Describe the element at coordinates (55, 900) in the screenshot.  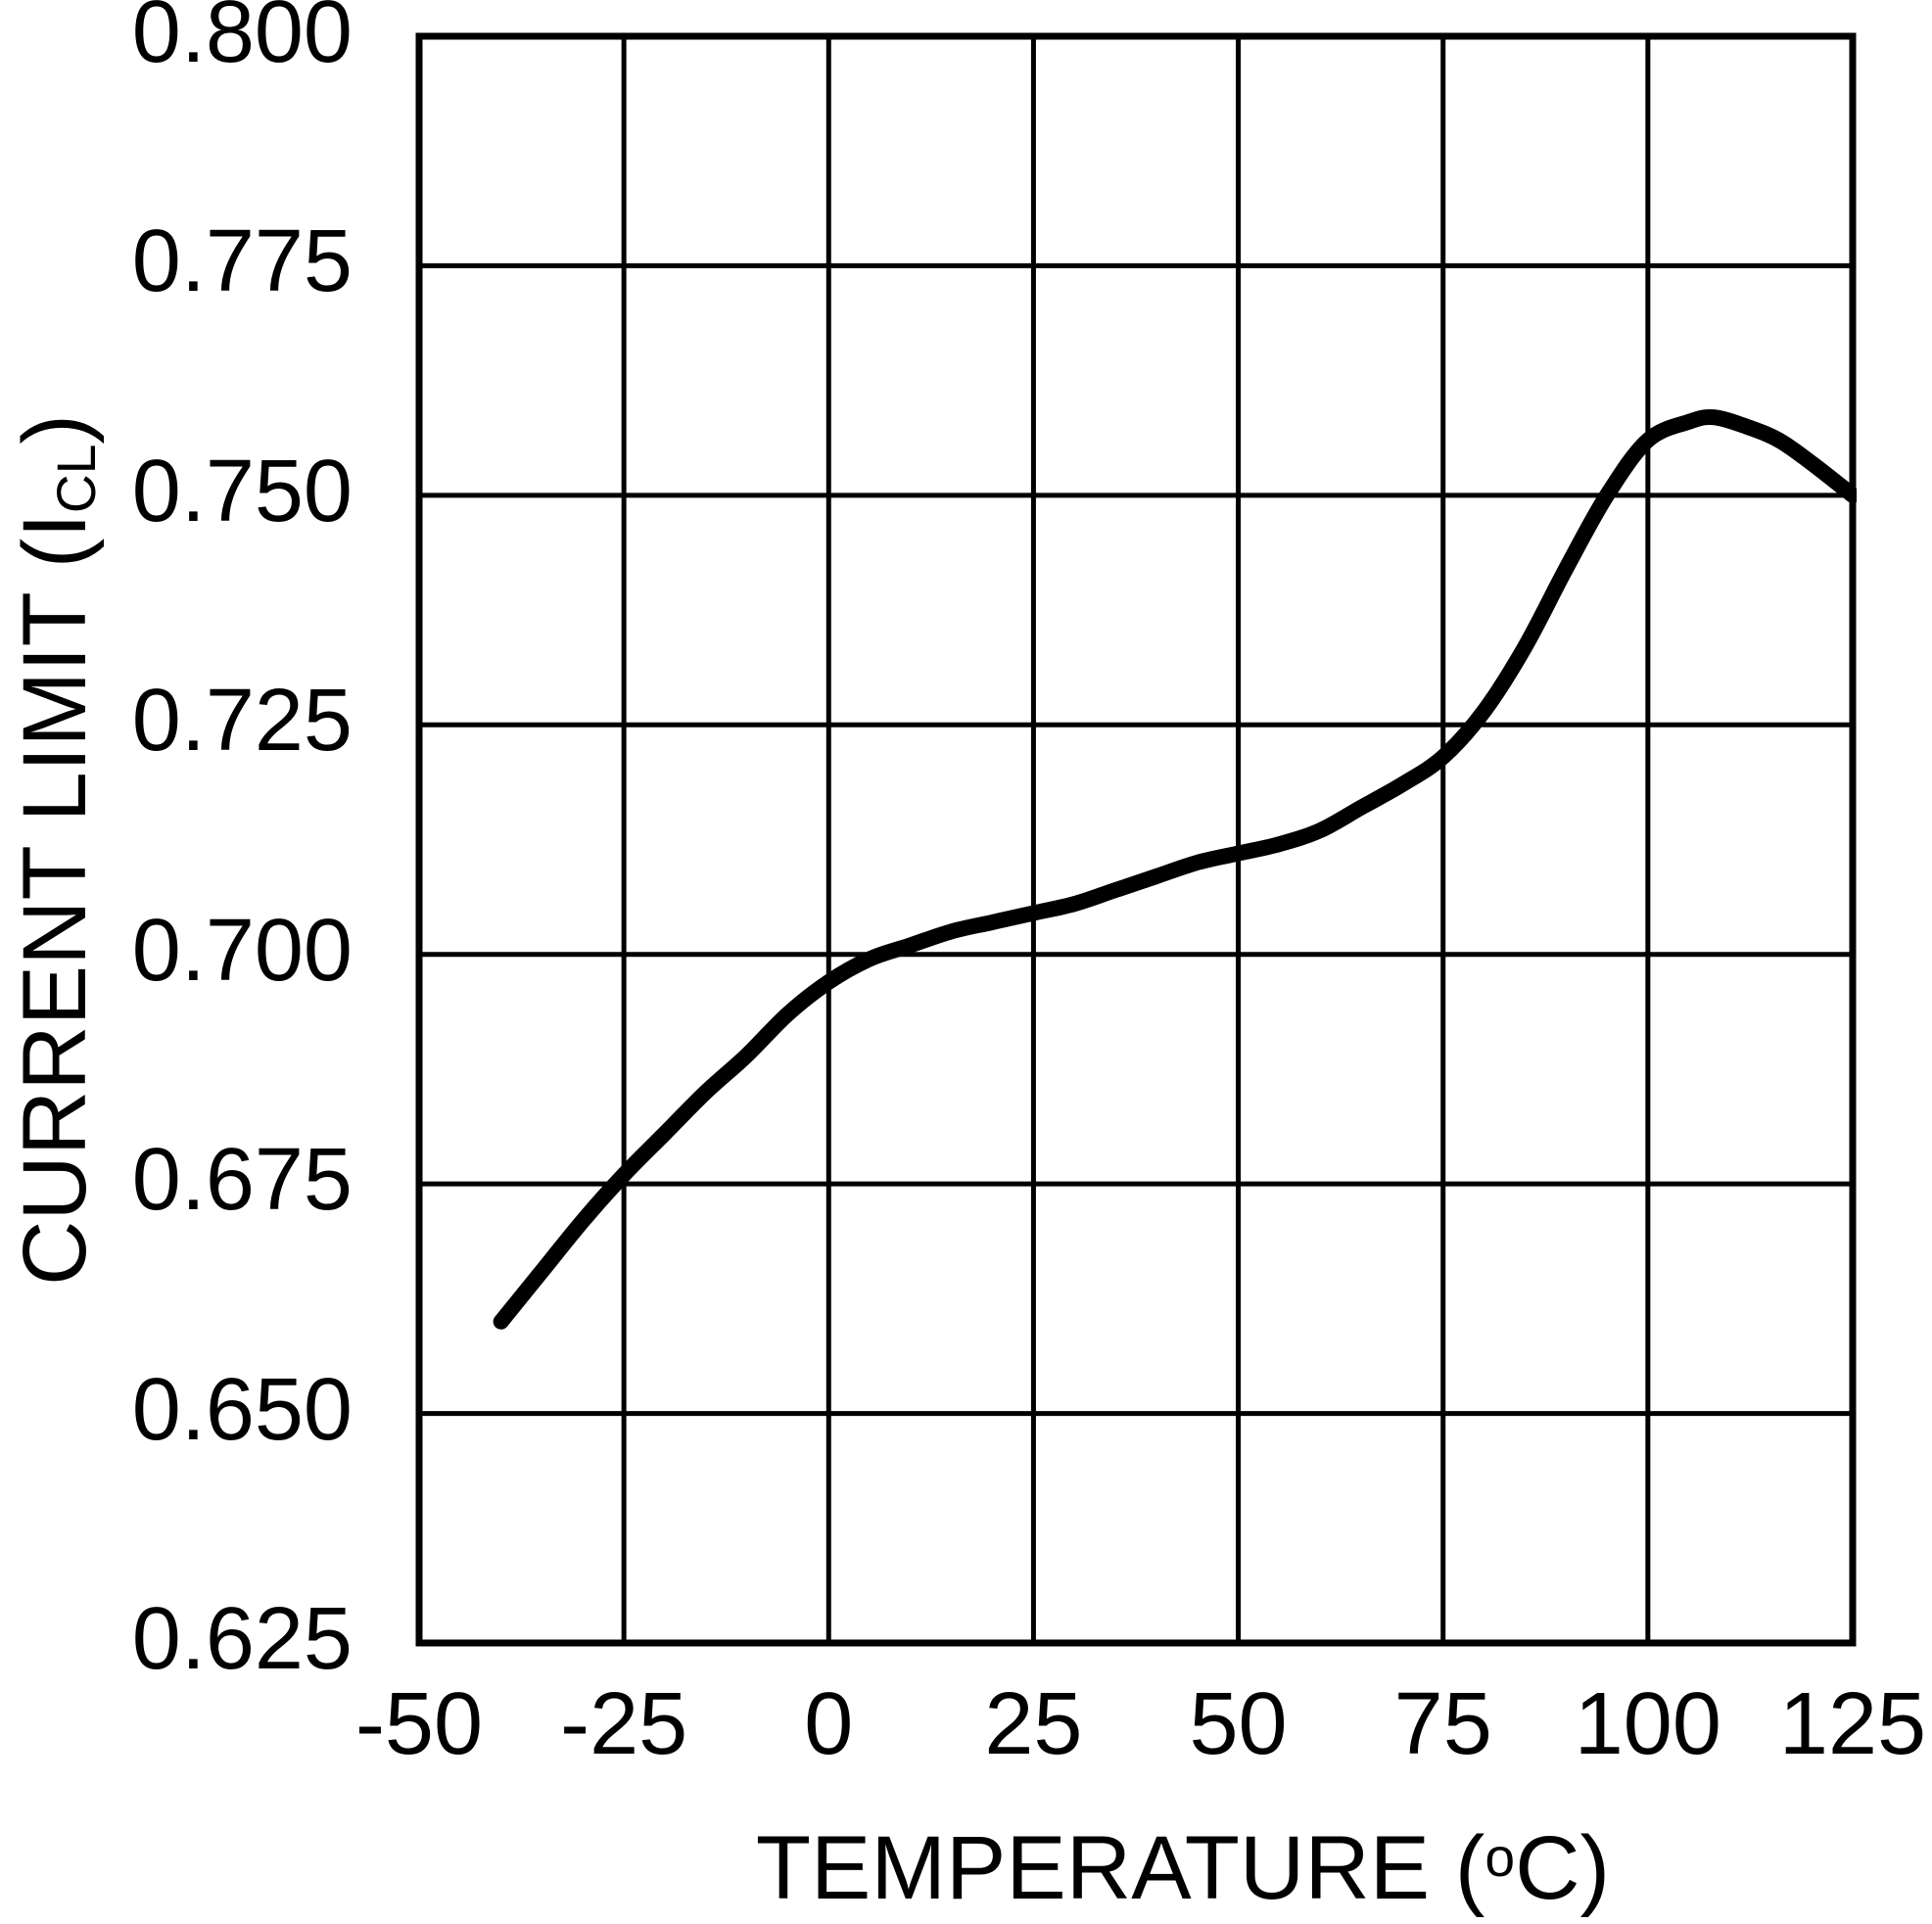
I see `y-axis-title-main: CURRENT LIMIT (I` at that location.